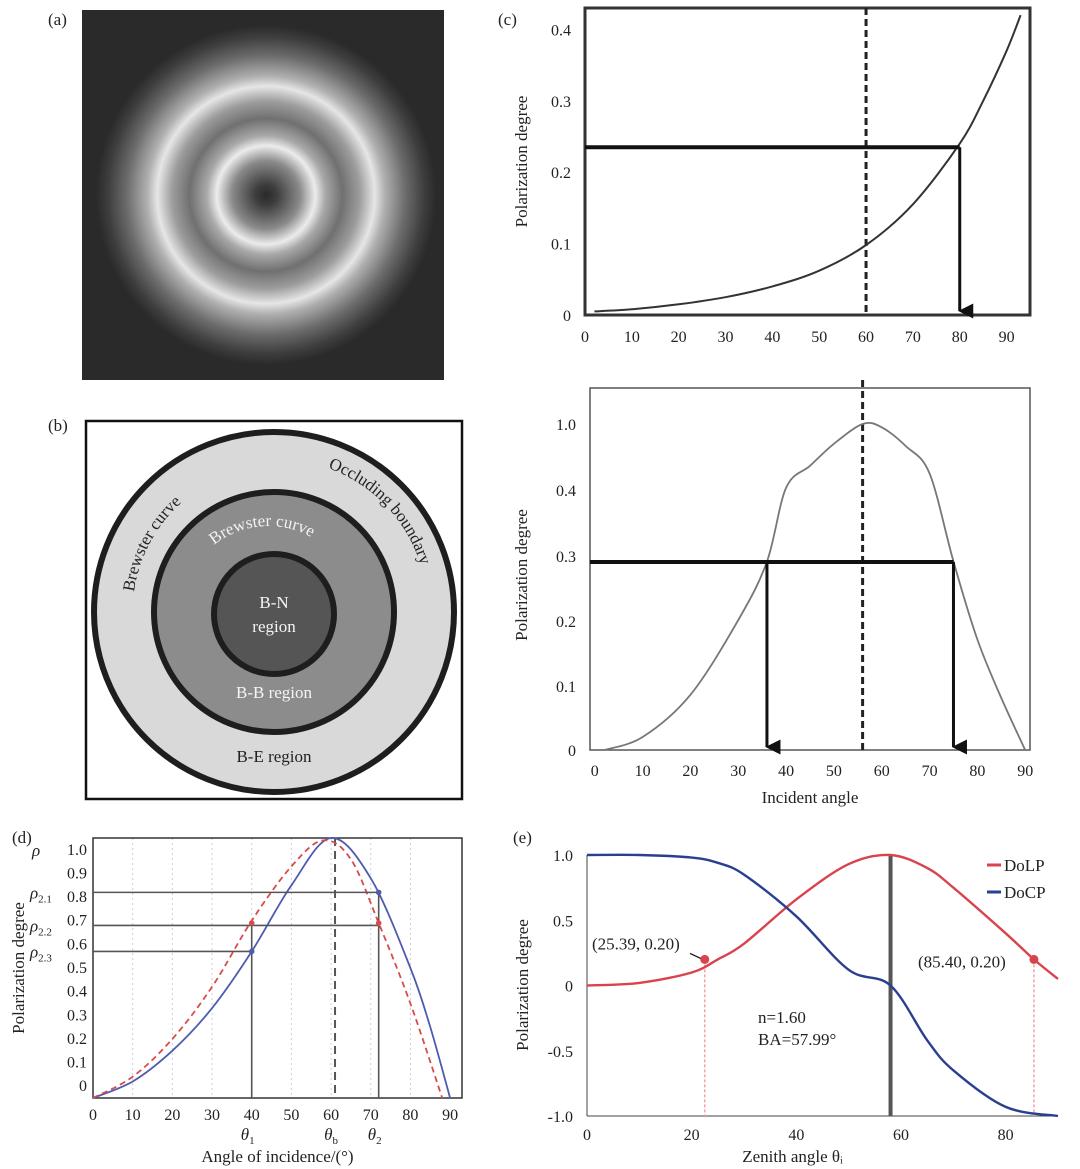 Image resolution: width=1080 pixels, height=1169 pixels. I want to click on y-tick-label: 0.7, so click(77, 921).